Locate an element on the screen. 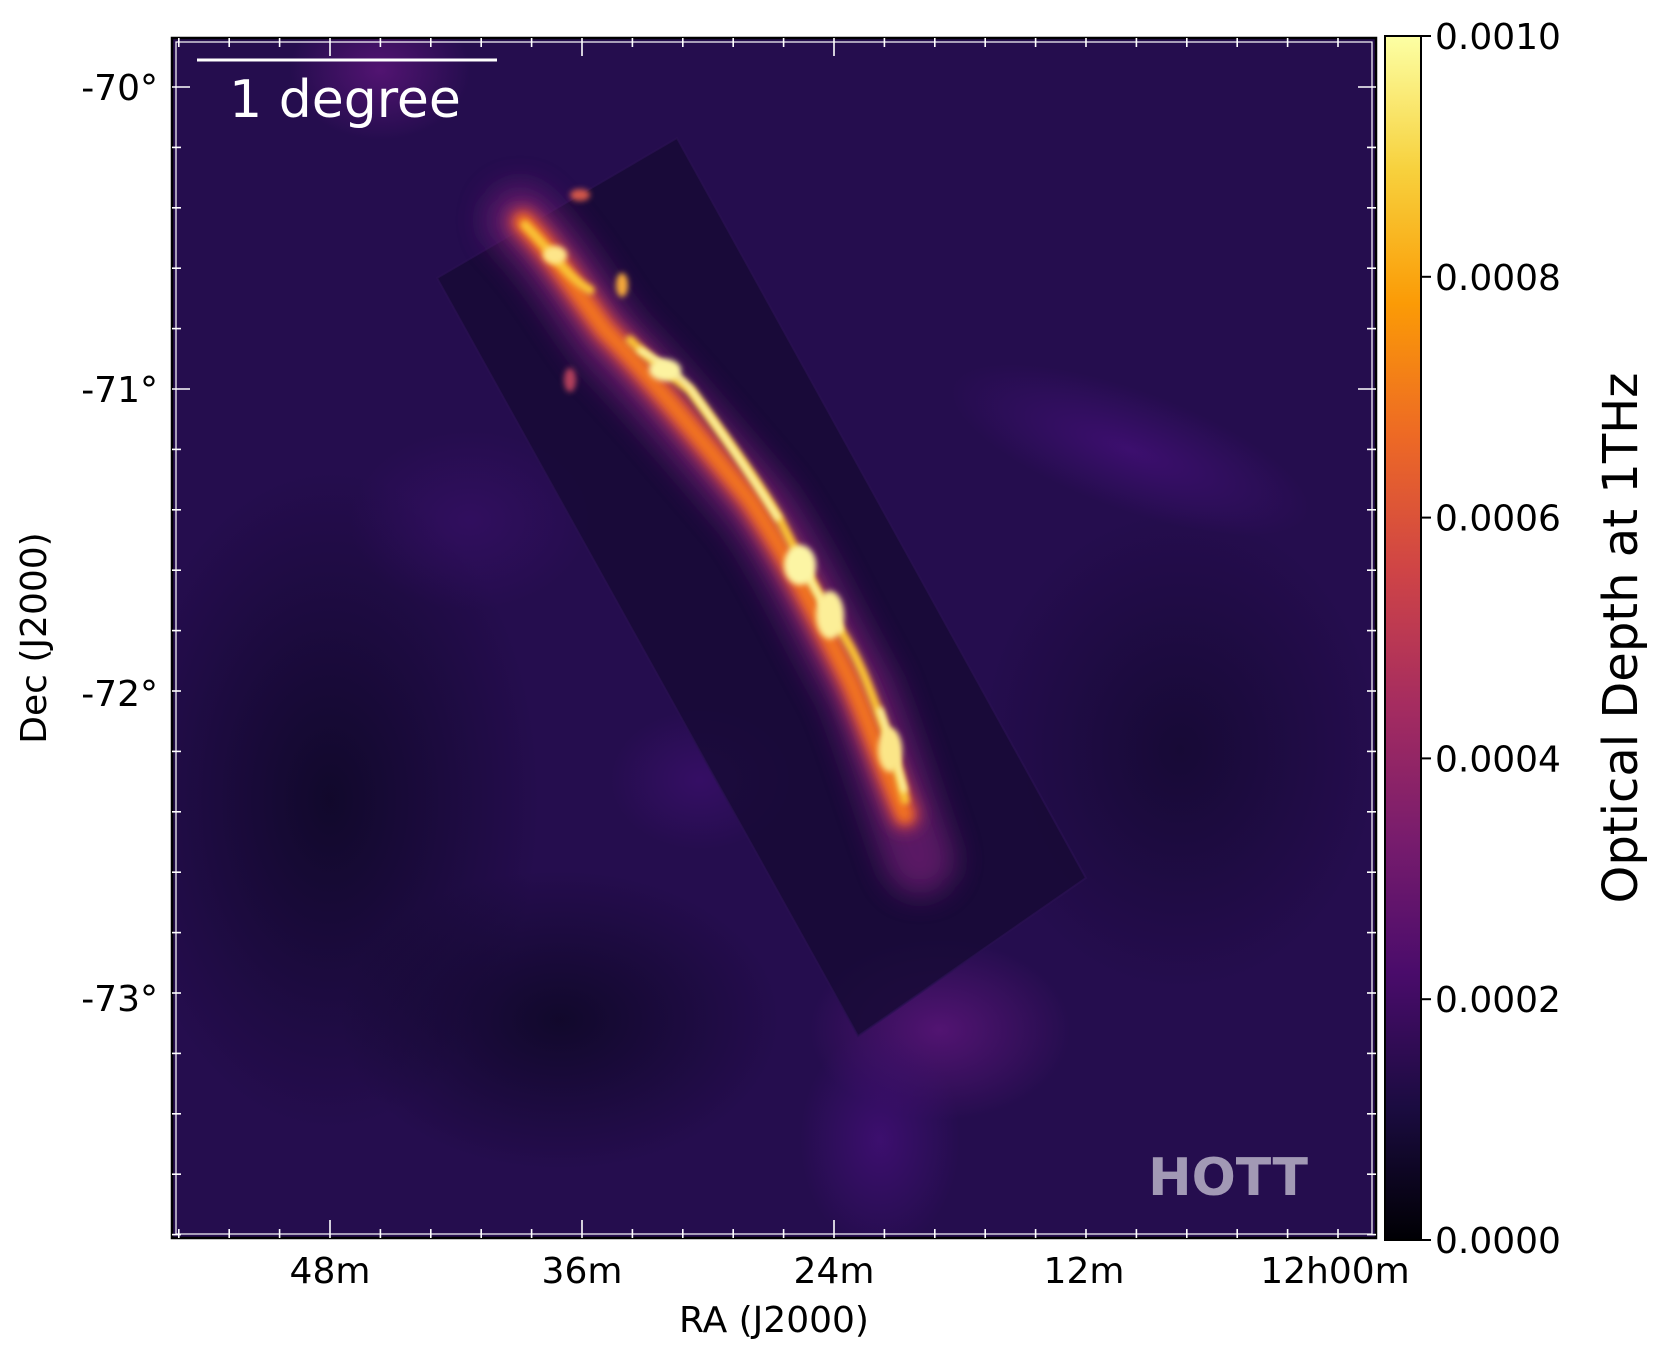 Image resolution: width=1663 pixels, height=1356 pixels. y-tick-label: -70° is located at coordinates (119, 88).